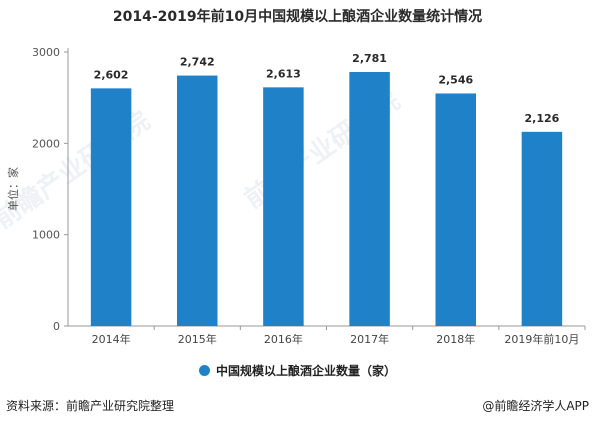 The width and height of the screenshot is (595, 425). What do you see at coordinates (455, 79) in the screenshot?
I see `bar-value-label: 2,546` at bounding box center [455, 79].